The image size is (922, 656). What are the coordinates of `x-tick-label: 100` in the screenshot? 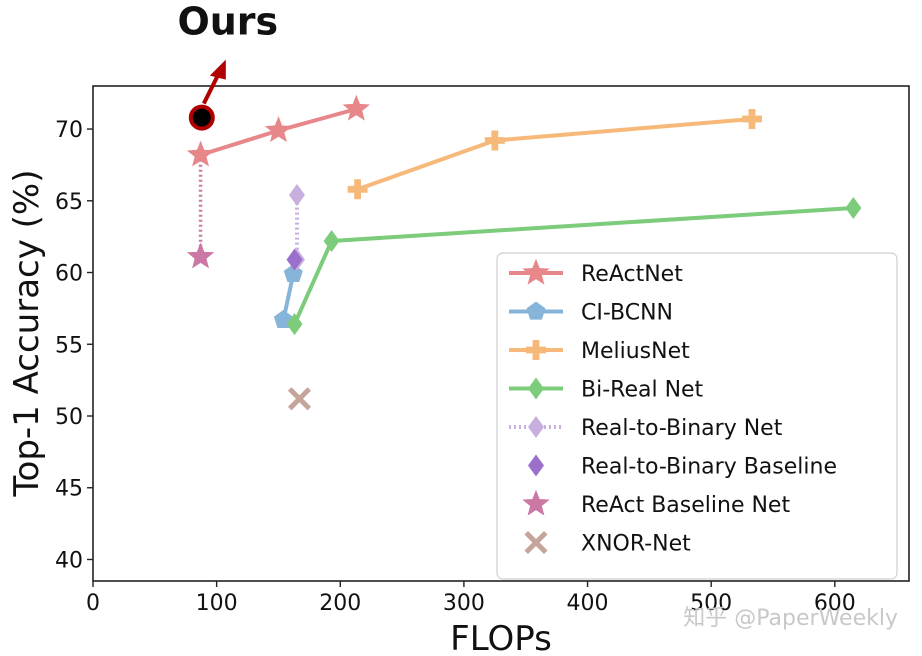 It's located at (217, 603).